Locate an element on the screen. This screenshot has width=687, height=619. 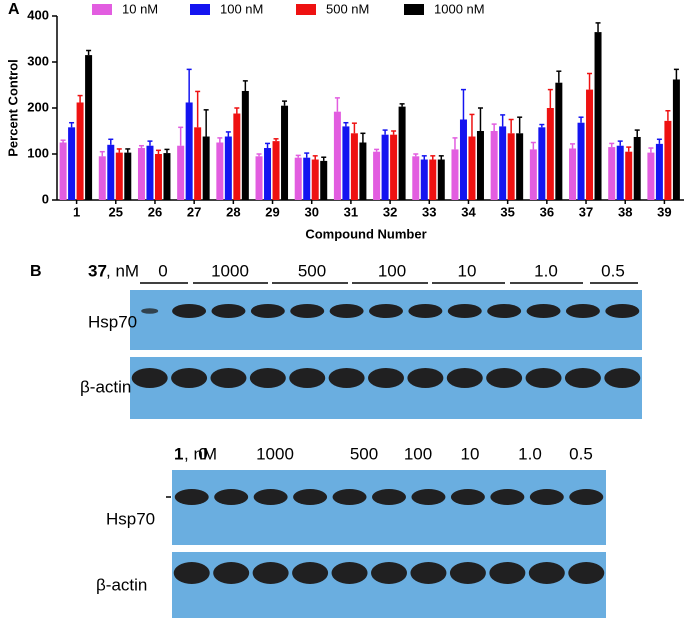
y-tick-label: 300 is located at coordinates (38, 60).